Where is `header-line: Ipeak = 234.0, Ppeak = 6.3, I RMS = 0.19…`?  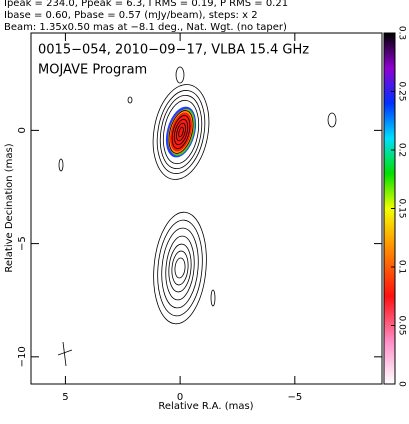 header-line: Ipeak = 234.0, Ppeak = 6.3, I RMS = 0.19… is located at coordinates (146, 4).